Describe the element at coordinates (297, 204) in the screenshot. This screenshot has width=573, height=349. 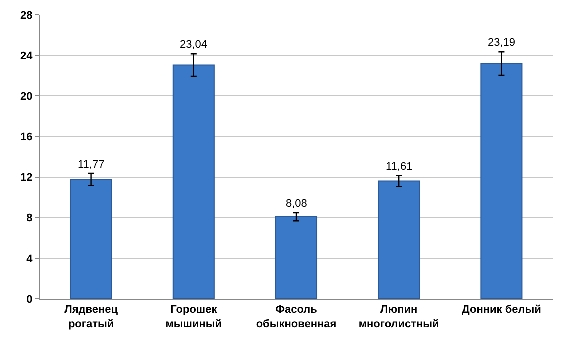
I see `data-label: 8,08` at that location.